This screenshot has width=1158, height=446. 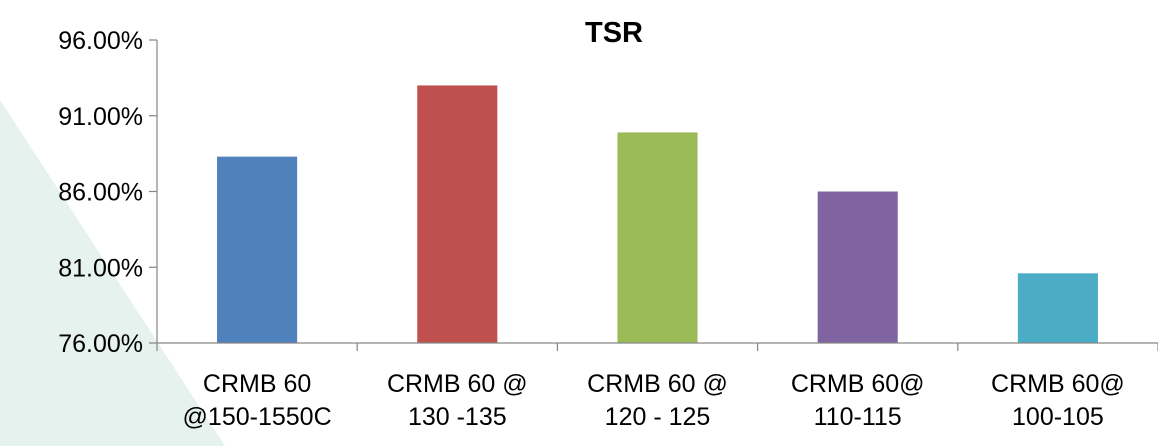 I want to click on y-tick-label: 81.00%, so click(x=100, y=268).